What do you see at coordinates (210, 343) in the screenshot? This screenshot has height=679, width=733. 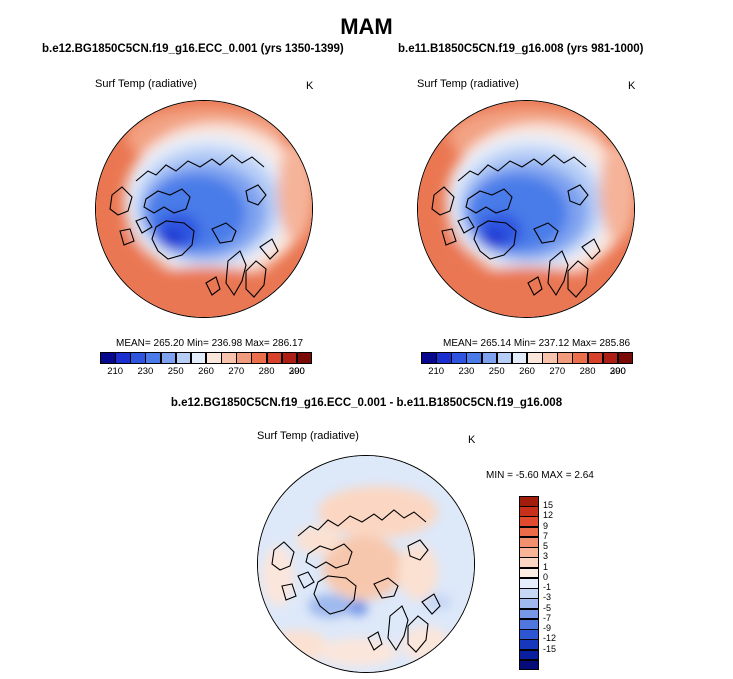 I see `left-stats: MEAN= 265.20 Min= 236.98 Max= 286.17` at bounding box center [210, 343].